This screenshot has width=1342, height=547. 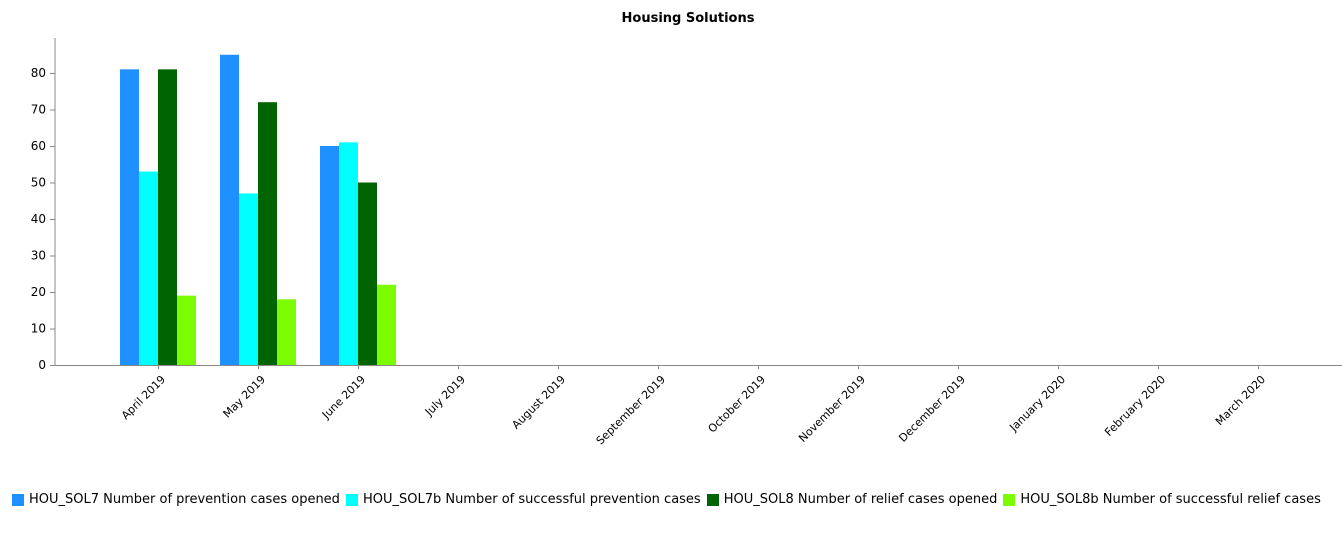 I want to click on y-tick-label: 0, so click(x=42, y=365).